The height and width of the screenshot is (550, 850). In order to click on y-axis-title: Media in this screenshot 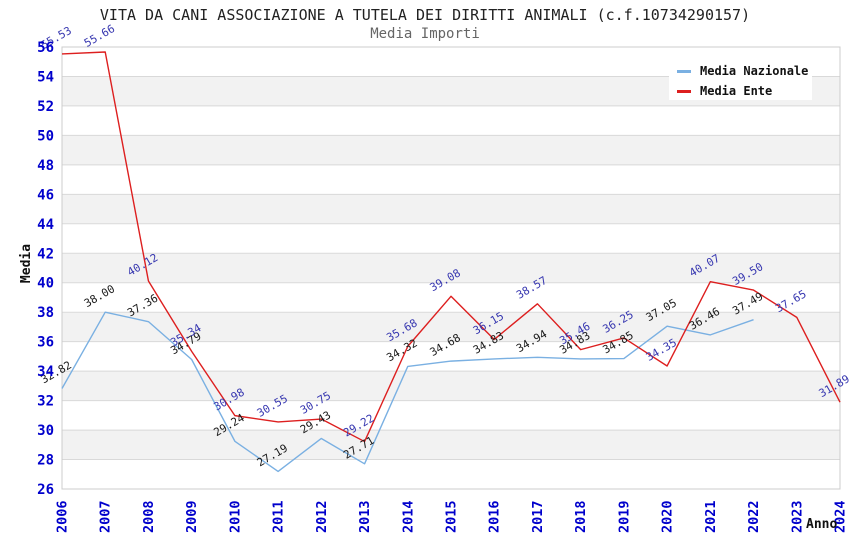, I will do `click(27, 263)`.